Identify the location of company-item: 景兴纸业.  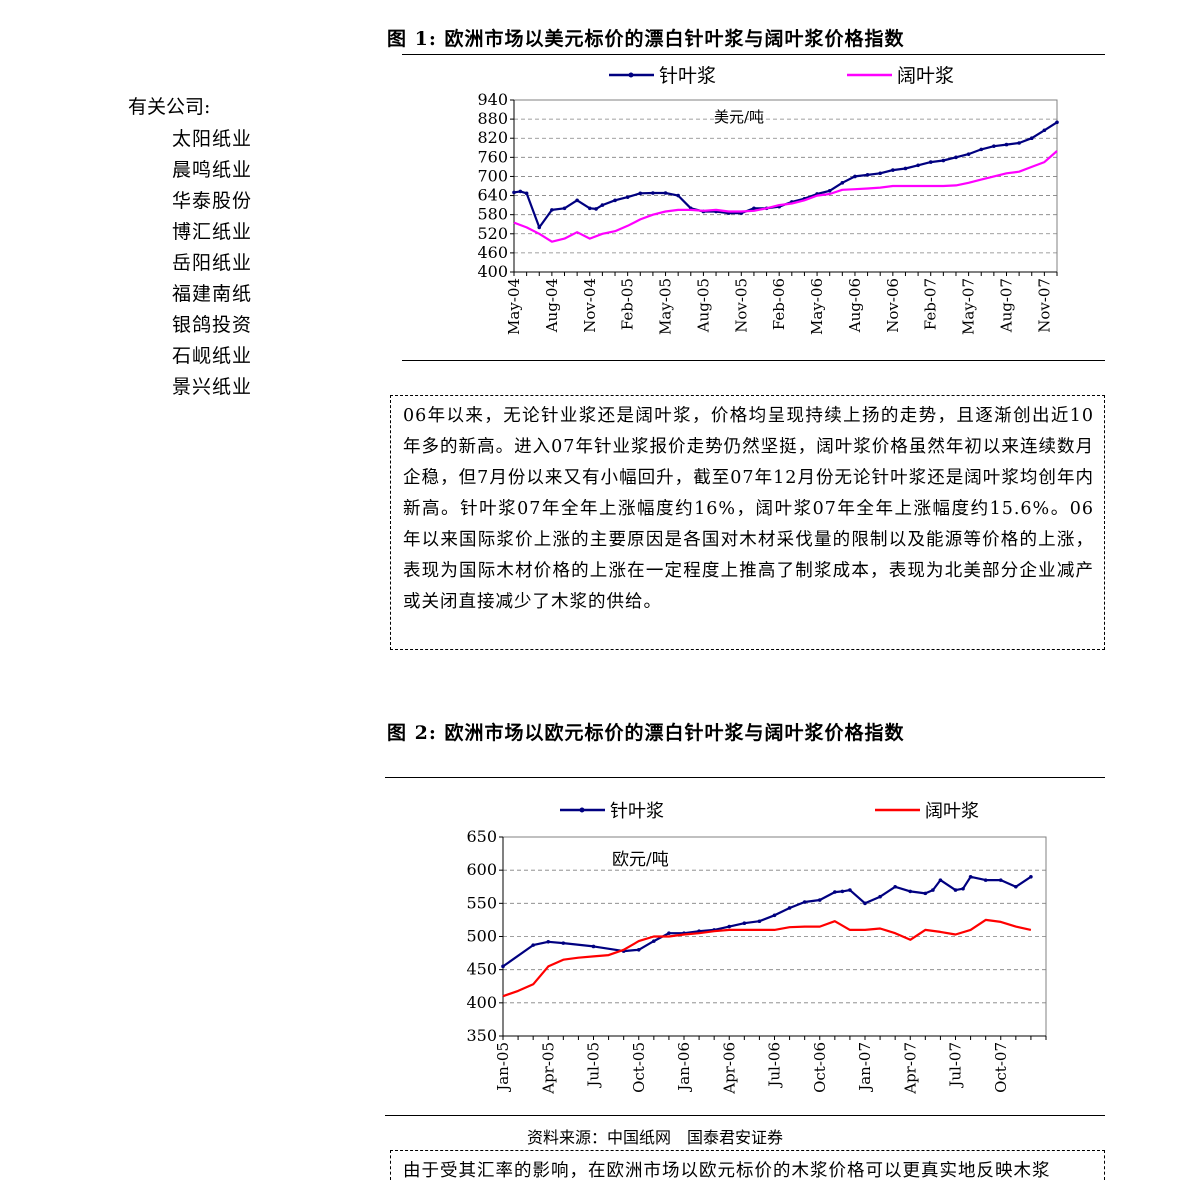
(212, 387).